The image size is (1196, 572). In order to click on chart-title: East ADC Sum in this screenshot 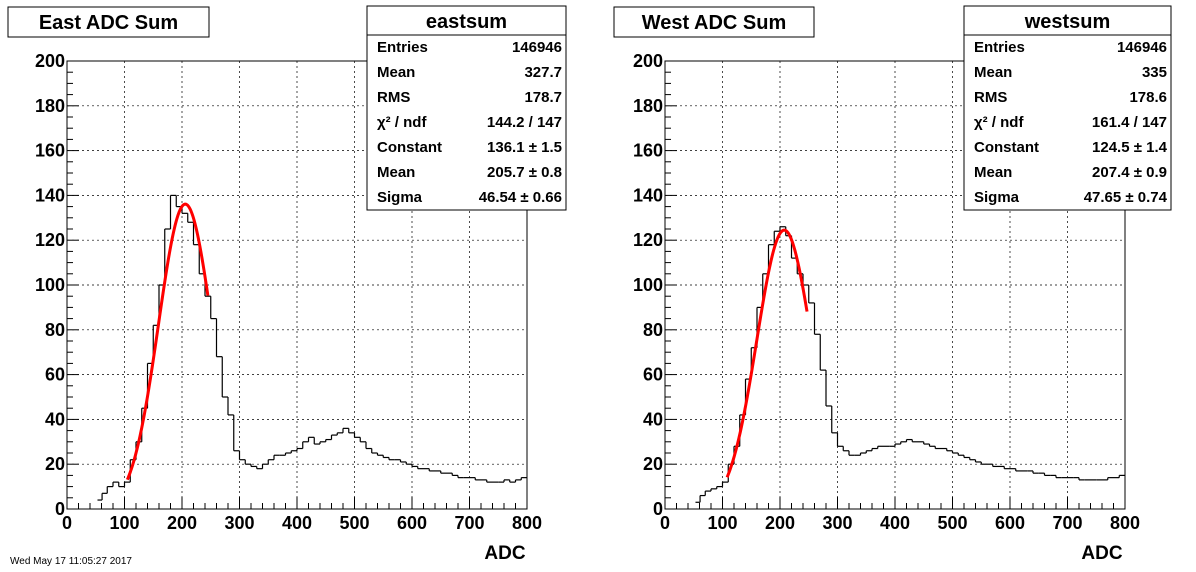, I will do `click(108, 23)`.